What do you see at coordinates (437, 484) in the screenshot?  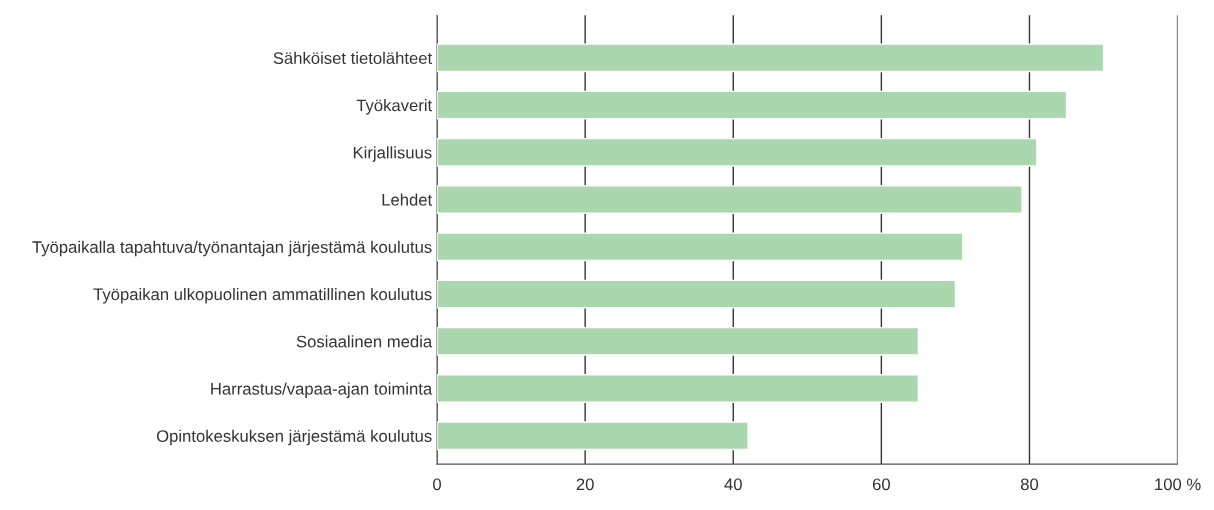 I see `x-tick-label: 0` at bounding box center [437, 484].